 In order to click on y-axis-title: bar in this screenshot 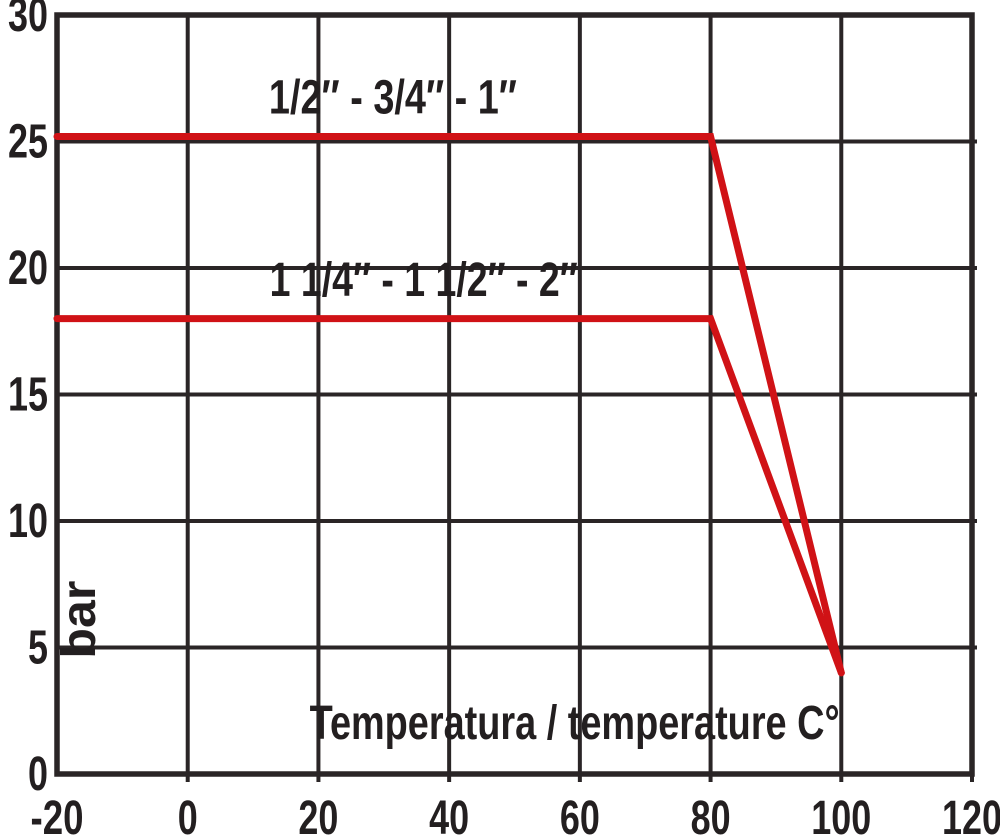, I will do `click(79, 620)`.